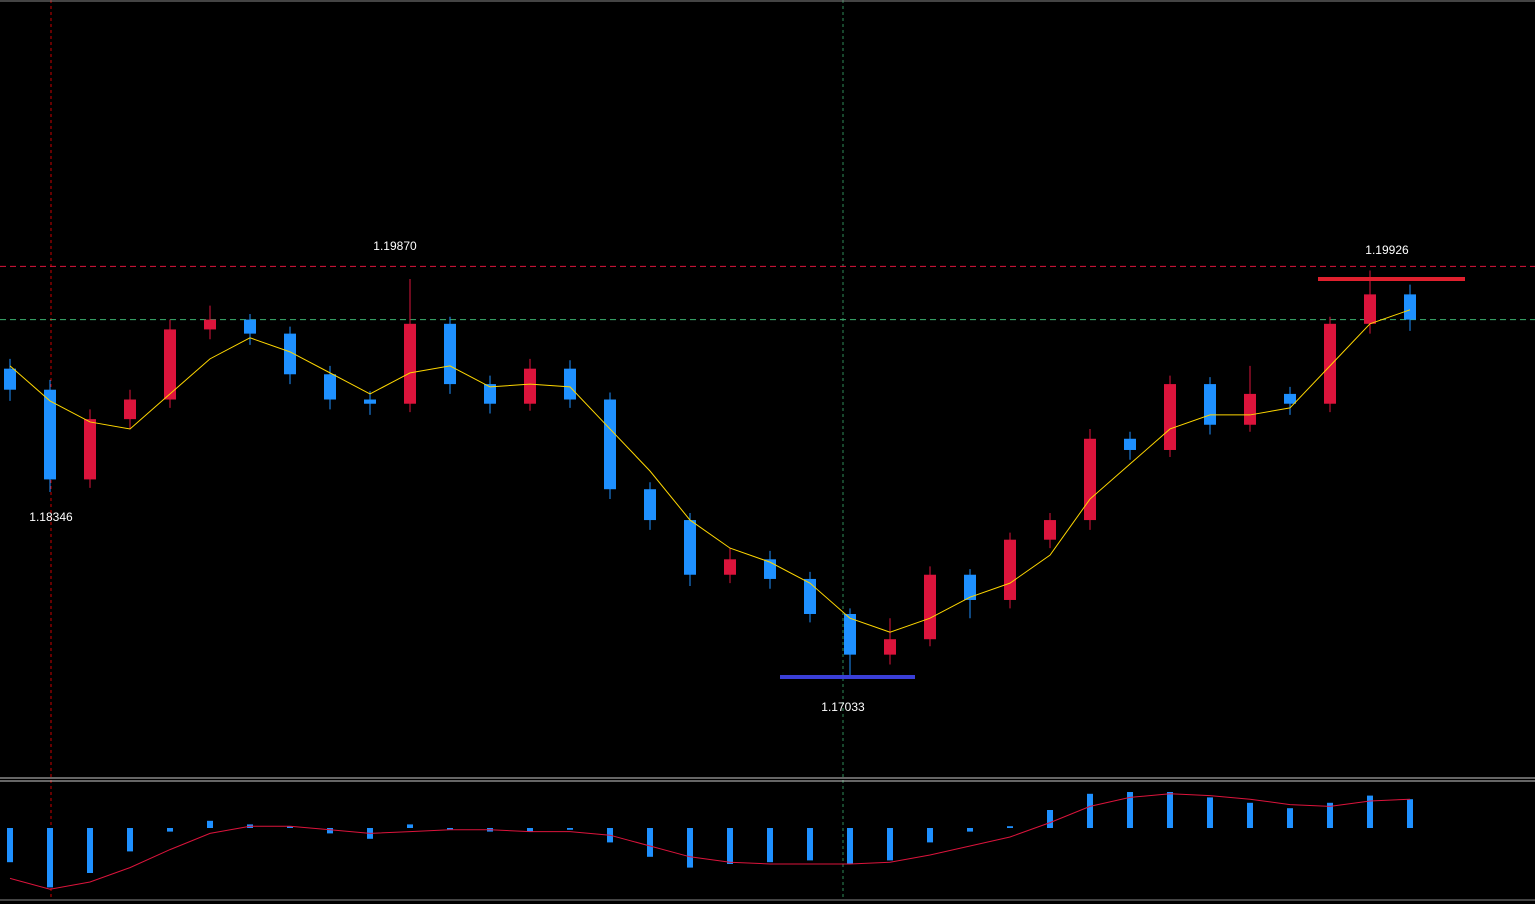  I want to click on price-annotation: 1.18346, so click(51, 517).